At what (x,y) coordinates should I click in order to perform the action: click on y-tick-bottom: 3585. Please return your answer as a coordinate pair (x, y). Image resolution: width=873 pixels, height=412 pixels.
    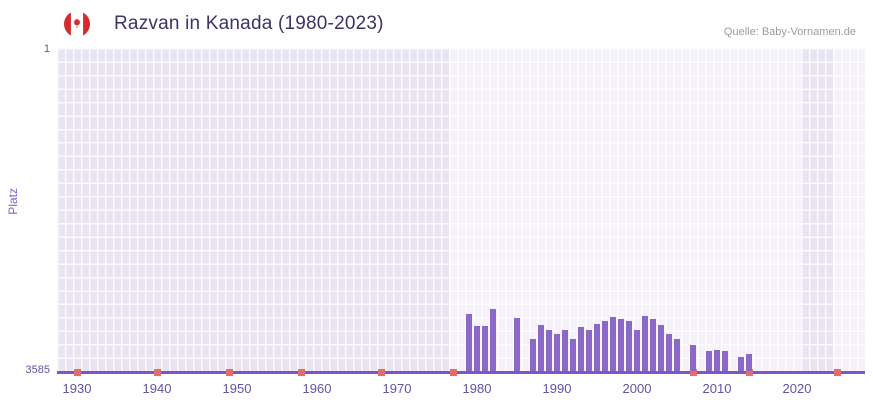
    Looking at the image, I should click on (37, 370).